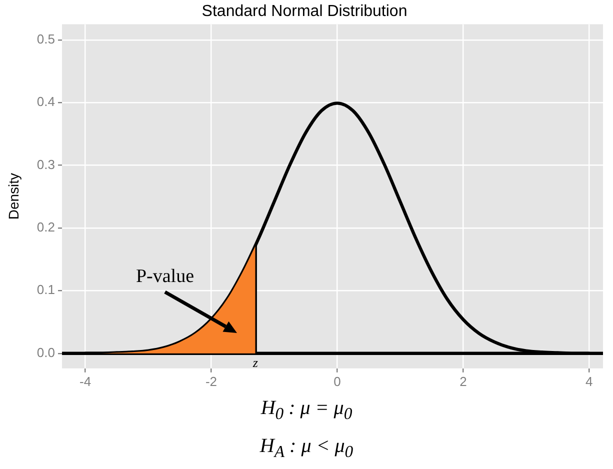 The height and width of the screenshot is (469, 613). I want to click on y-axis-title: Density, so click(13, 196).